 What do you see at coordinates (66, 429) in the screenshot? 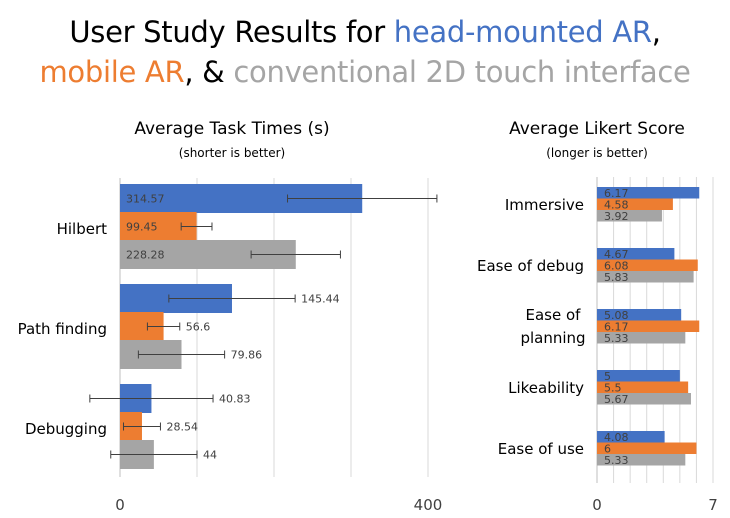
I see `left-category-label: Debugging` at bounding box center [66, 429].